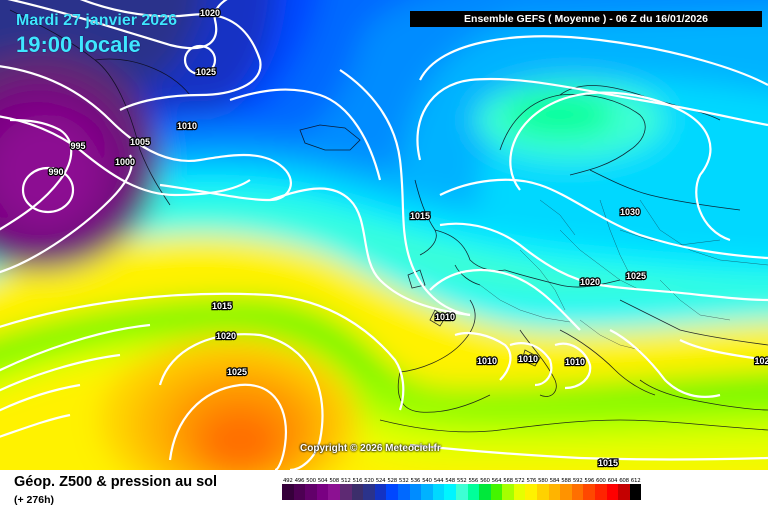 Image resolution: width=768 pixels, height=512 pixels. Describe the element at coordinates (403, 481) in the screenshot. I see `legend-label: 532` at that location.